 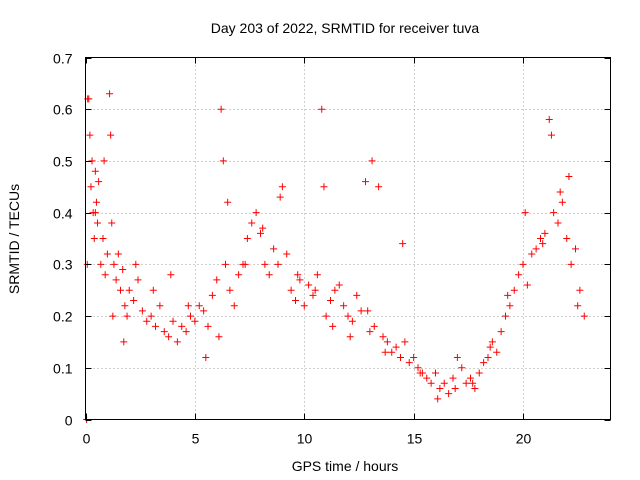 I want to click on x-tick-label: 15, so click(x=415, y=439).